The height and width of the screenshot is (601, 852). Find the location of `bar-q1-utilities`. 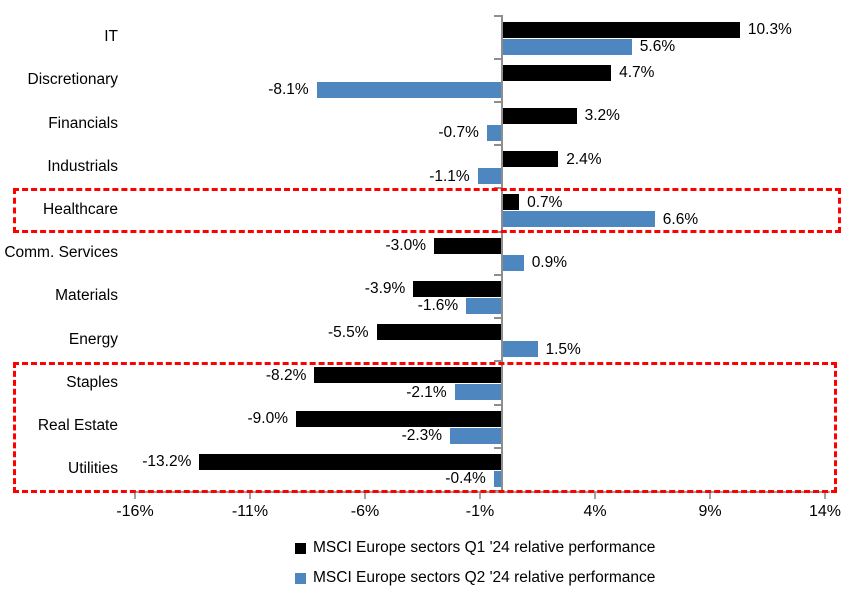

bar-q1-utilities is located at coordinates (351, 461).